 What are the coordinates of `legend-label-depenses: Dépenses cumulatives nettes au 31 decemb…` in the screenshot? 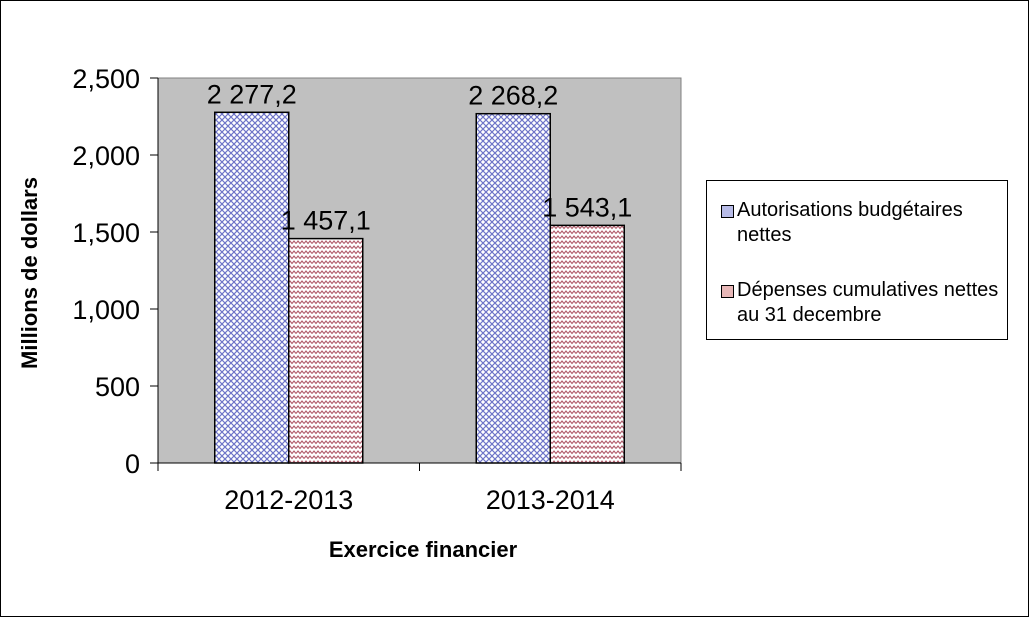 It's located at (868, 302).